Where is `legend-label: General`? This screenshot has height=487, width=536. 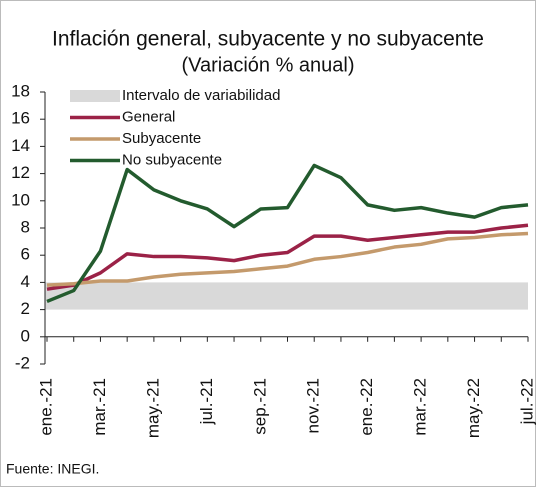 legend-label: General is located at coordinates (148, 116).